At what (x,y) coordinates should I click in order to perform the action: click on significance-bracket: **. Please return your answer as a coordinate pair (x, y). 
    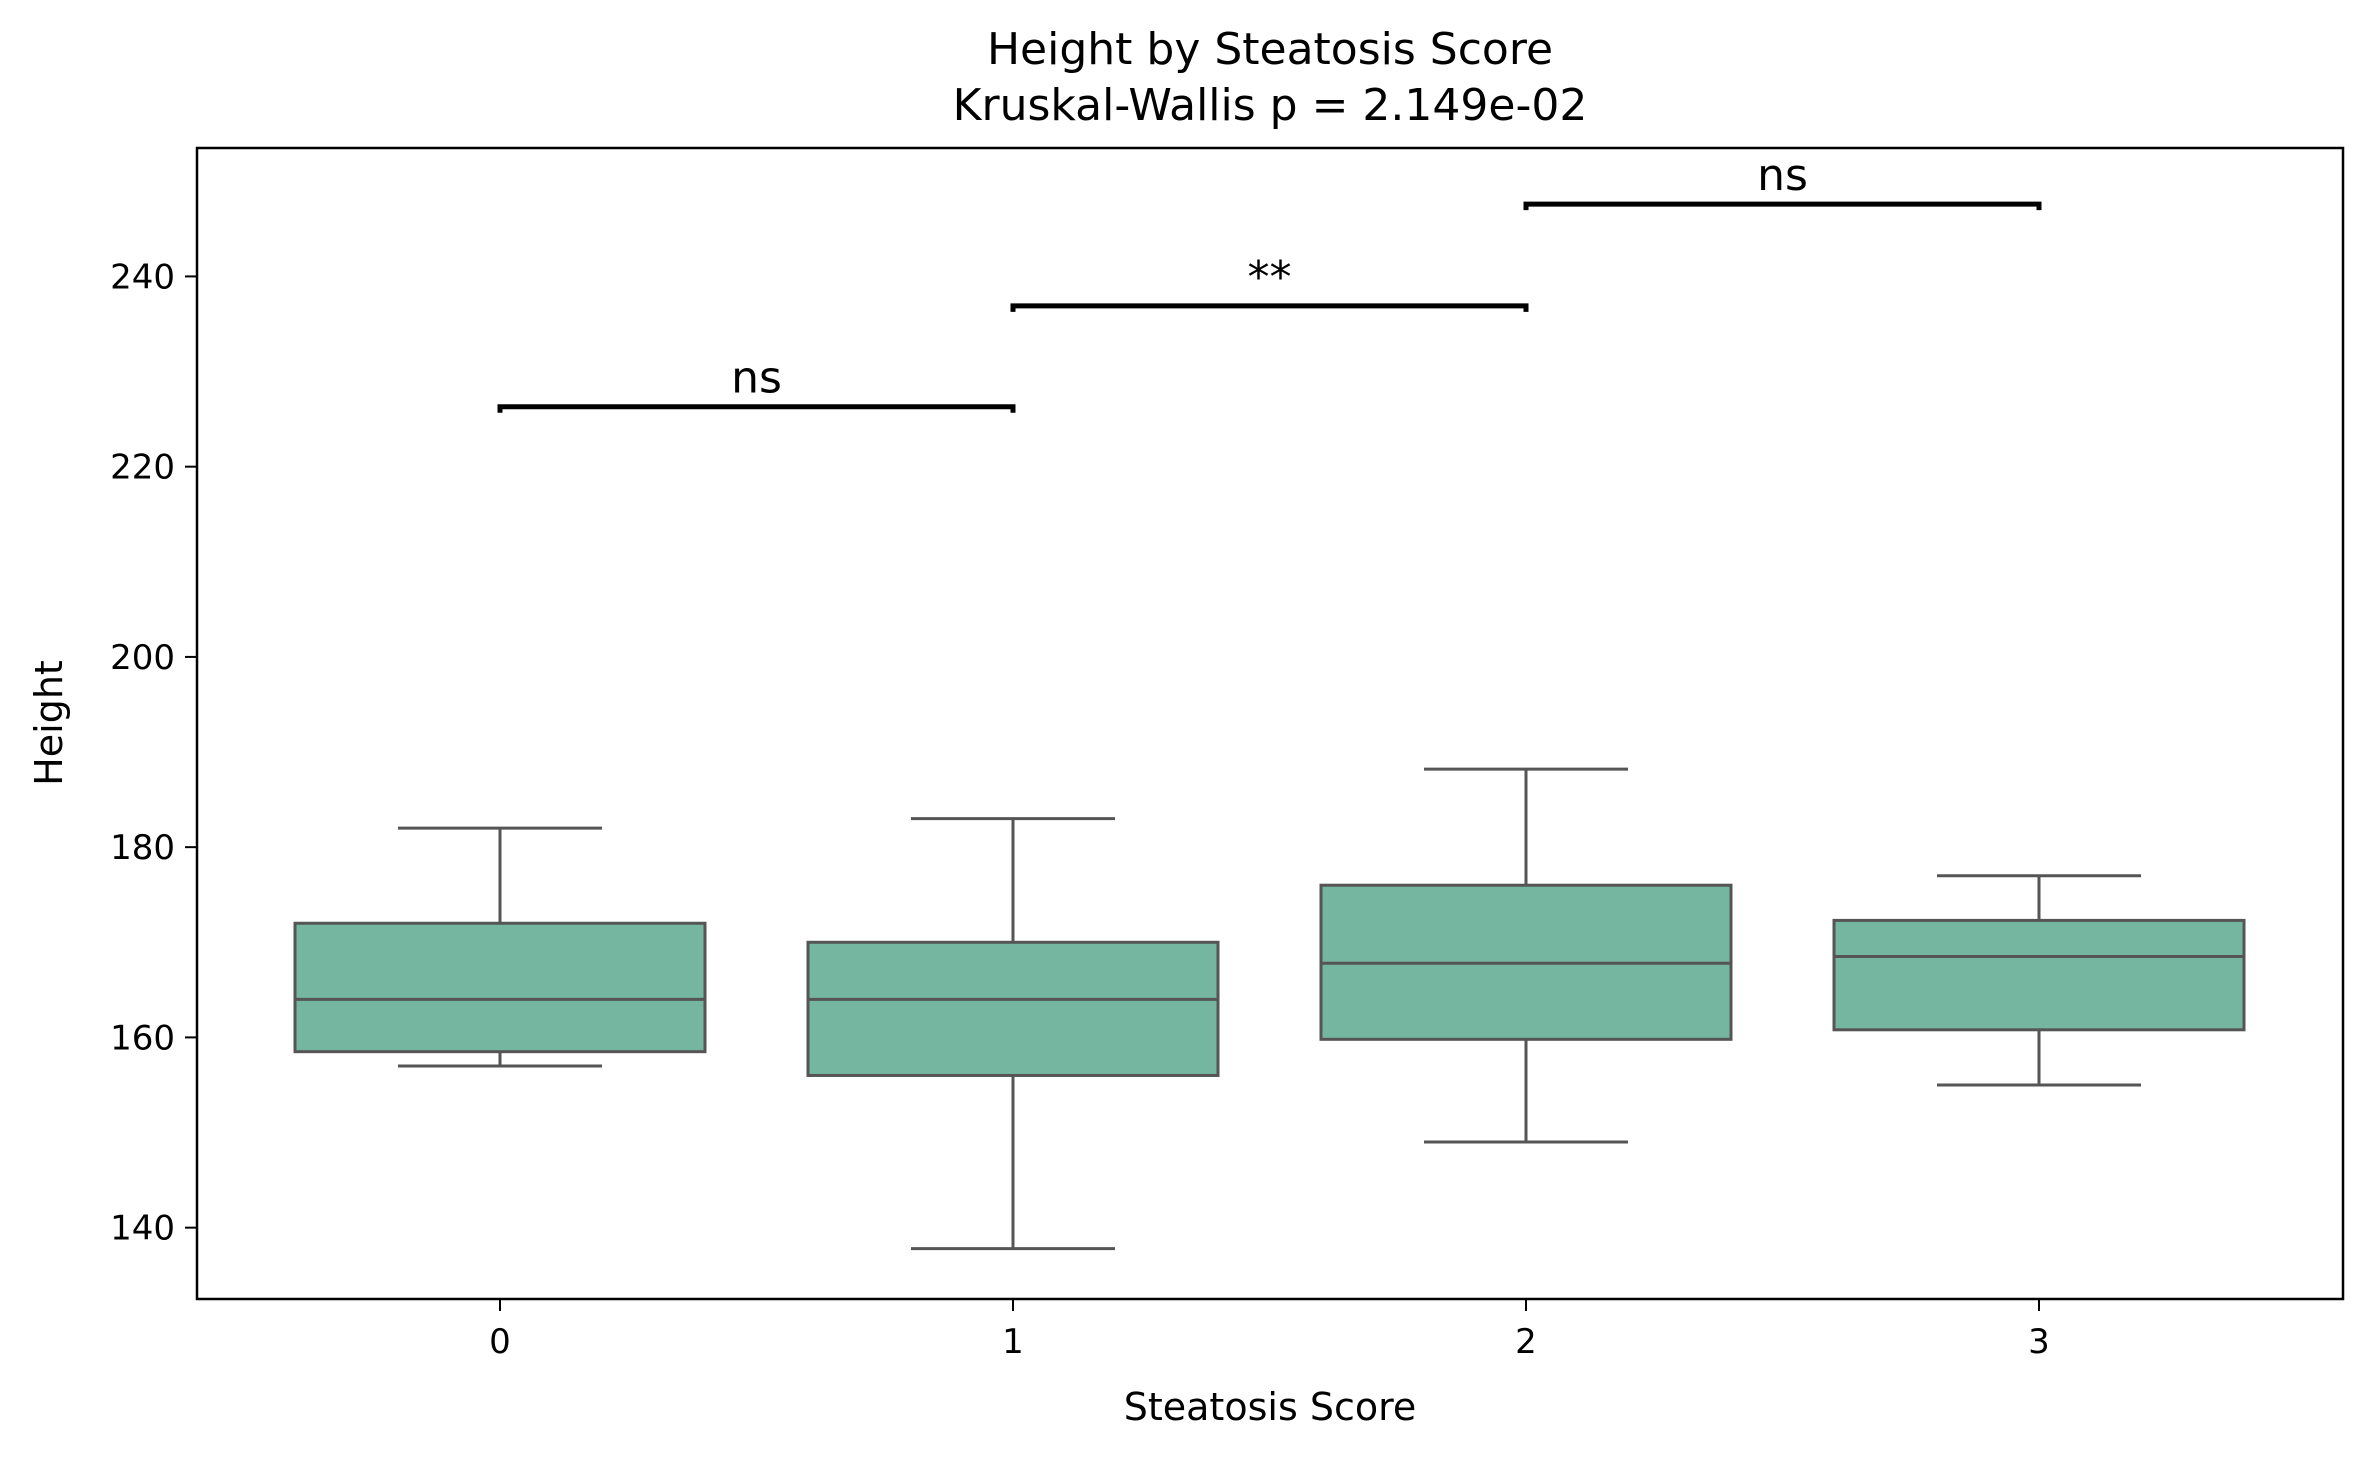
    Looking at the image, I should click on (1269, 282).